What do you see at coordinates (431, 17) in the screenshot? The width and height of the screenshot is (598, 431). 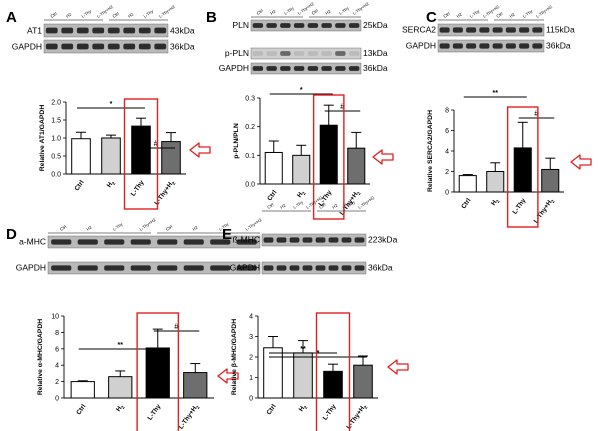 I see `panel-letter: C` at bounding box center [431, 17].